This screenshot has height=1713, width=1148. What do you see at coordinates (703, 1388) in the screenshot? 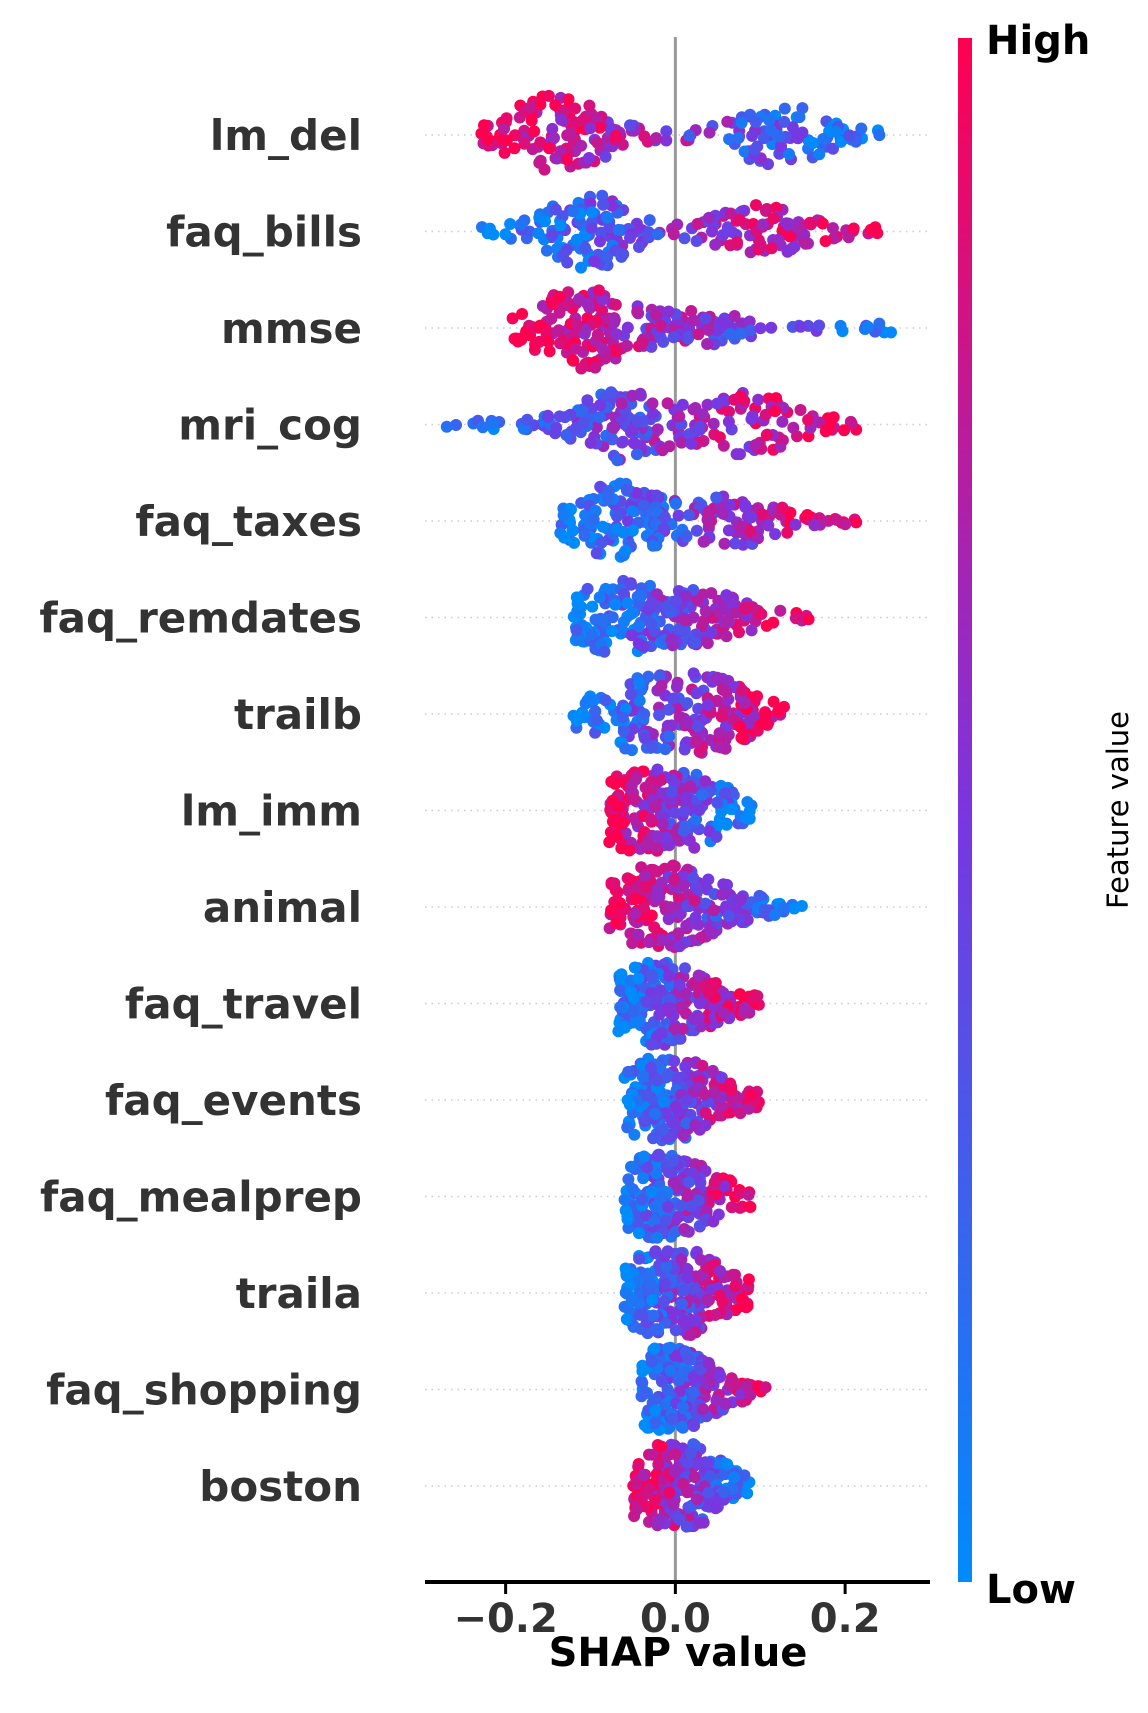
I see `points-faq_shopping` at bounding box center [703, 1388].